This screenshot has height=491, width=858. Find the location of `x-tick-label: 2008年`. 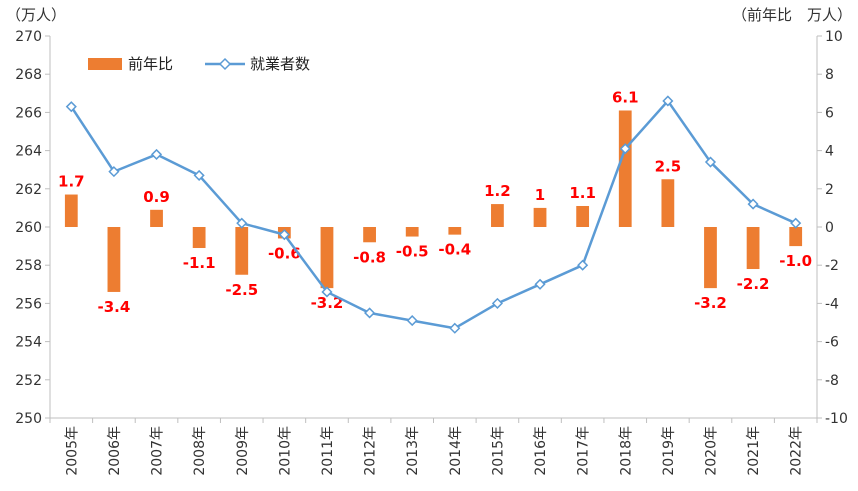

x-tick-label: 2008年 is located at coordinates (200, 451).